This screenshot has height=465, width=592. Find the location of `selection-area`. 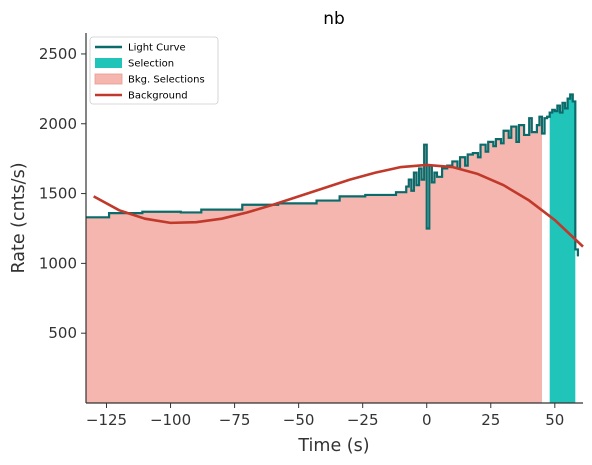

selection-area is located at coordinates (562, 248).